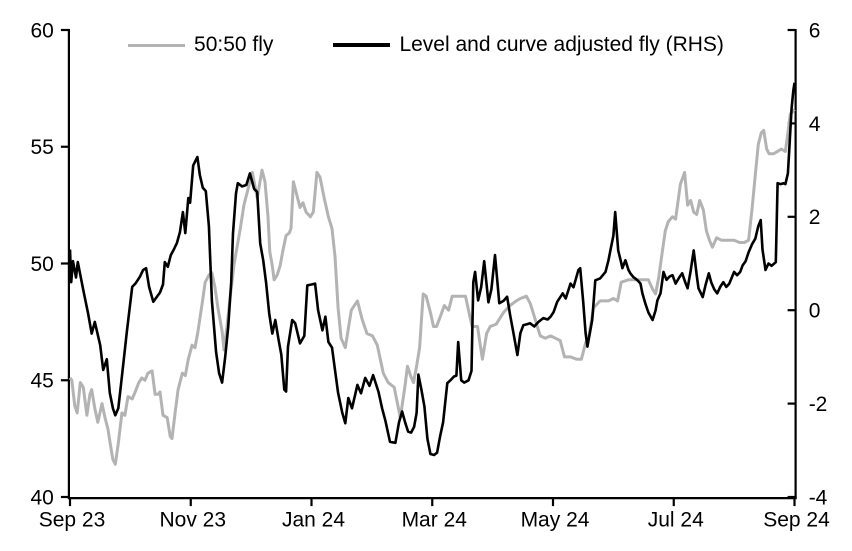 The height and width of the screenshot is (551, 852). Describe the element at coordinates (796, 520) in the screenshot. I see `x-axis-tick-label: Sep 24` at that location.